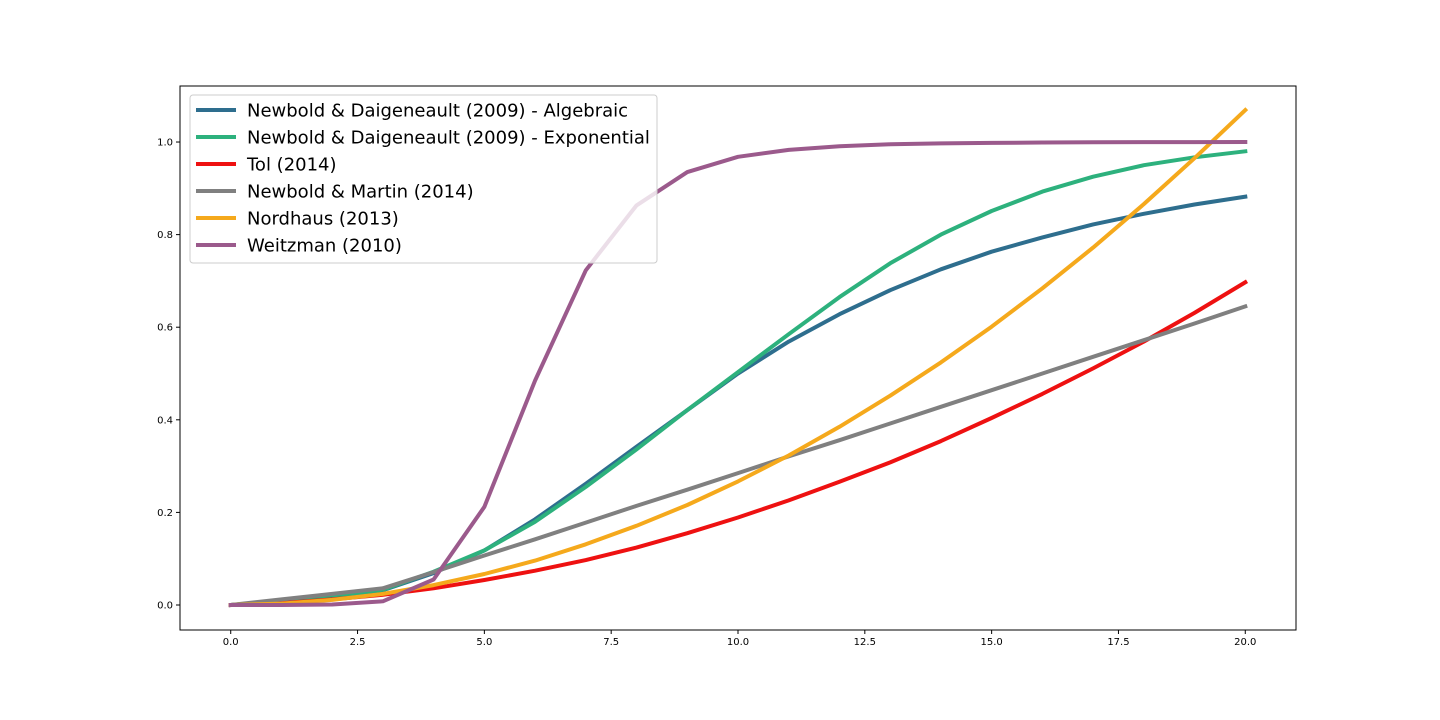 The image size is (1440, 720). Describe the element at coordinates (865, 642) in the screenshot. I see `x-tick-label: 12.5` at that location.